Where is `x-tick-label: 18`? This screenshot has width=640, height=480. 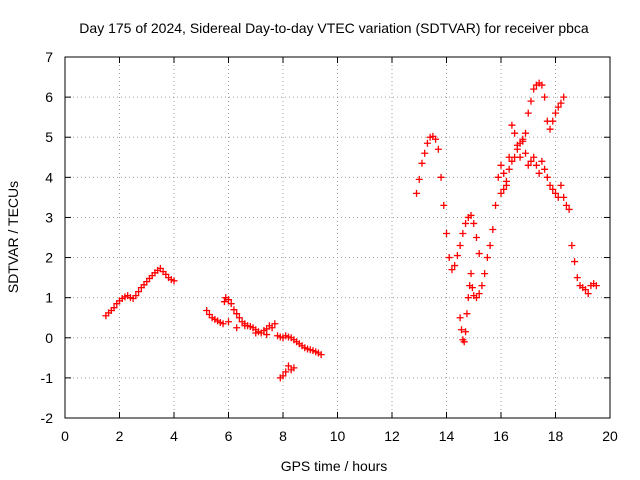 x-tick-label: 18 is located at coordinates (556, 436).